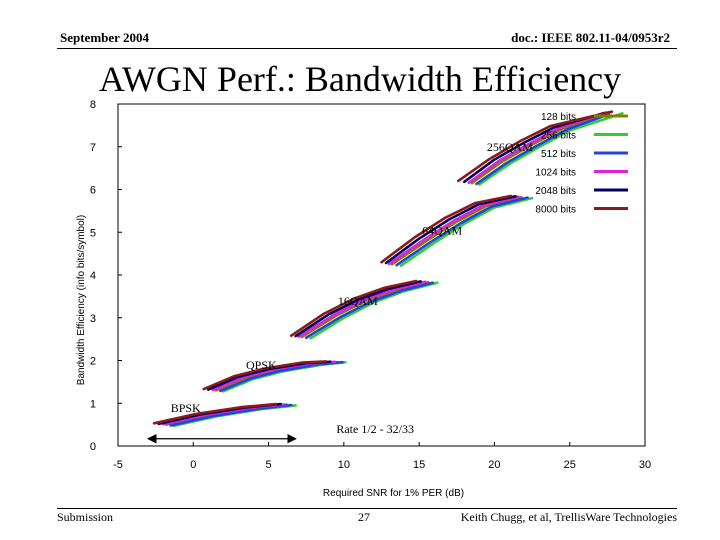 The height and width of the screenshot is (540, 720). Describe the element at coordinates (555, 173) in the screenshot. I see `legend-label: 1024 bits` at that location.